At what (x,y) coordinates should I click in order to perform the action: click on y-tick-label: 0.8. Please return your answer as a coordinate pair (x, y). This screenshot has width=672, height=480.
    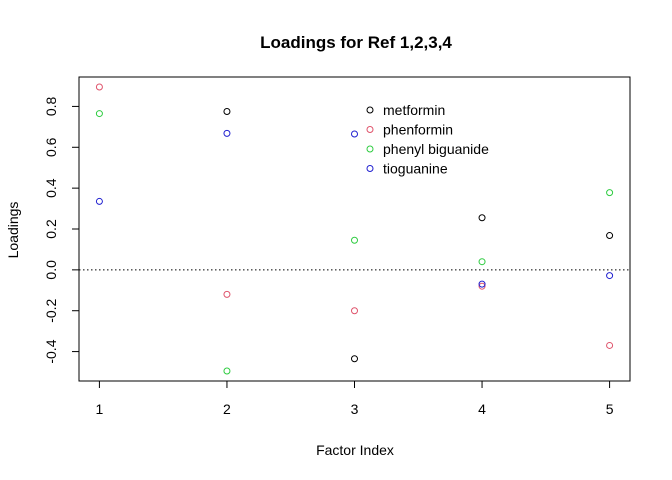
    Looking at the image, I should click on (51, 106).